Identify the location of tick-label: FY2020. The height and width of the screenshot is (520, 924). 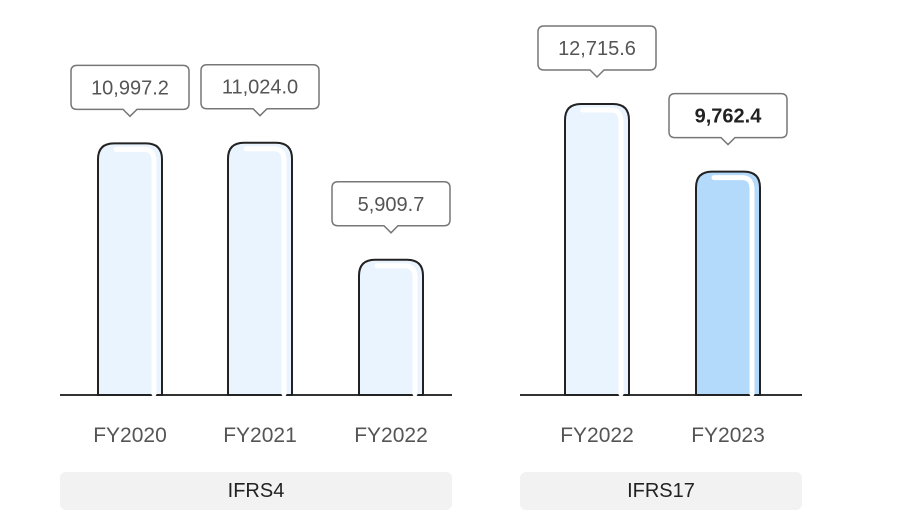
(130, 435).